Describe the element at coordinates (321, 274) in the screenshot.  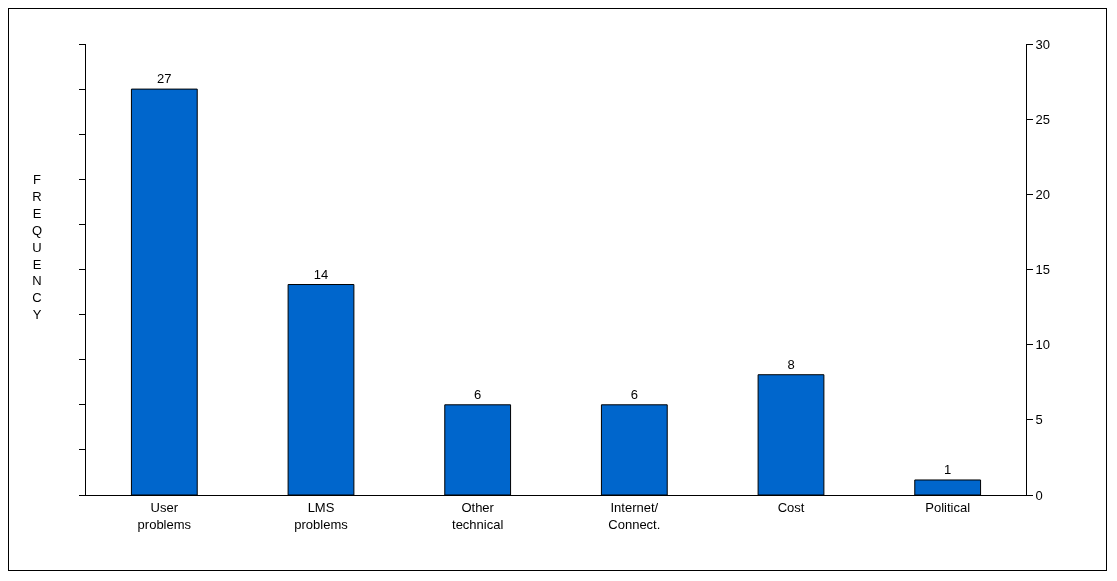
I see `data-label: 14` at that location.